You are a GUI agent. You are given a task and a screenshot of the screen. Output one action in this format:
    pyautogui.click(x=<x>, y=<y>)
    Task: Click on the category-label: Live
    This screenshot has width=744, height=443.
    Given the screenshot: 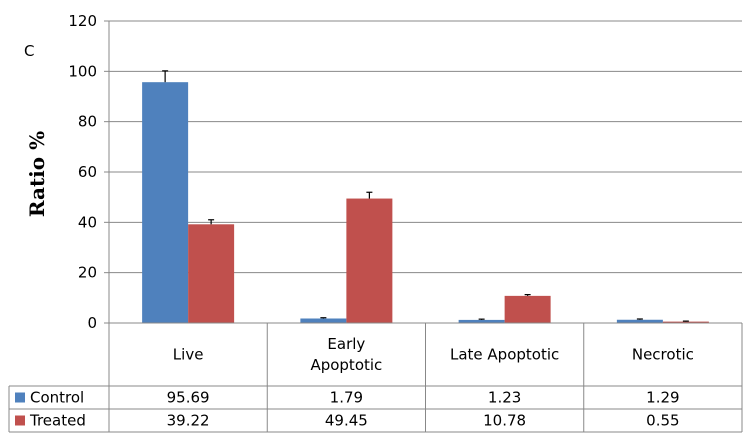 What is the action you would take?
    pyautogui.click(x=188, y=355)
    